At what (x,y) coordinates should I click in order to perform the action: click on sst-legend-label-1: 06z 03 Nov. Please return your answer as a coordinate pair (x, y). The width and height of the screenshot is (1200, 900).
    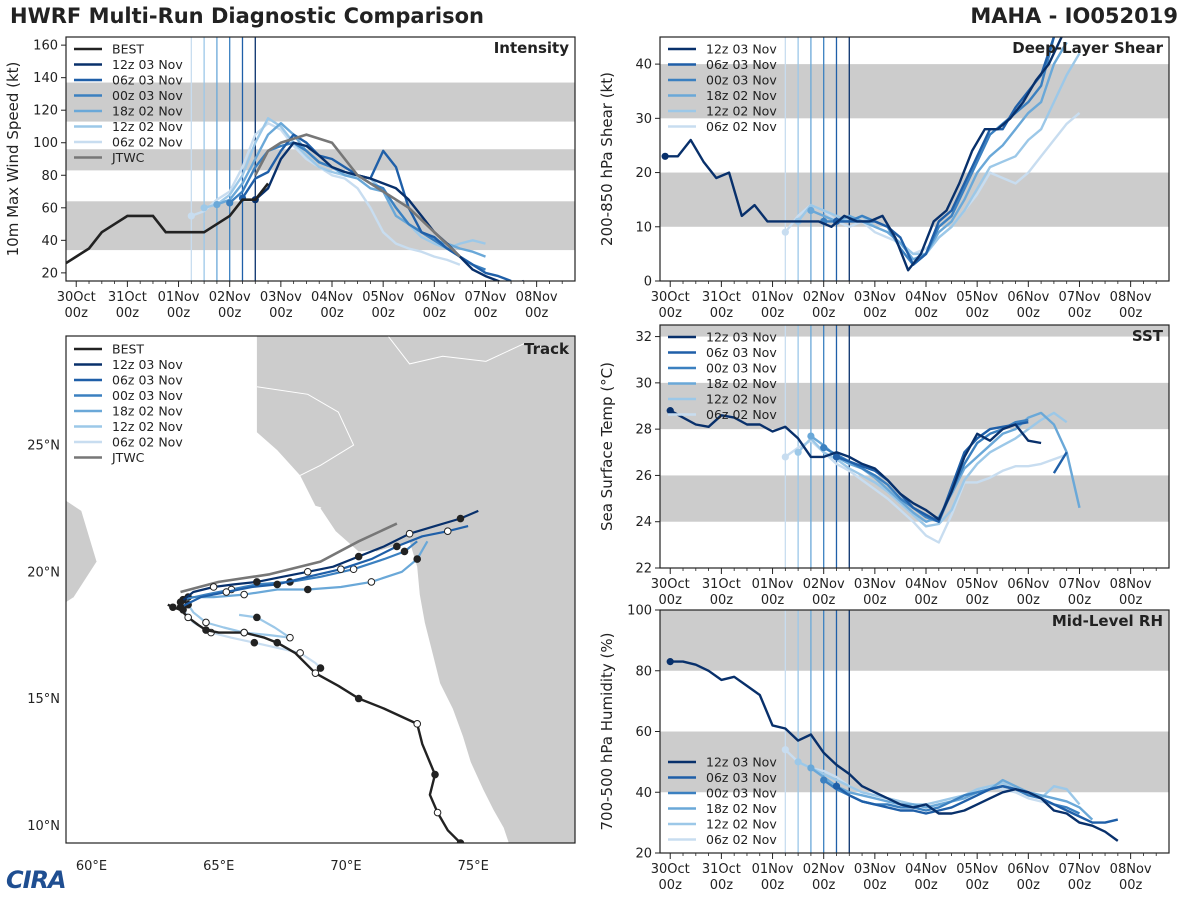
    Looking at the image, I should click on (741, 352).